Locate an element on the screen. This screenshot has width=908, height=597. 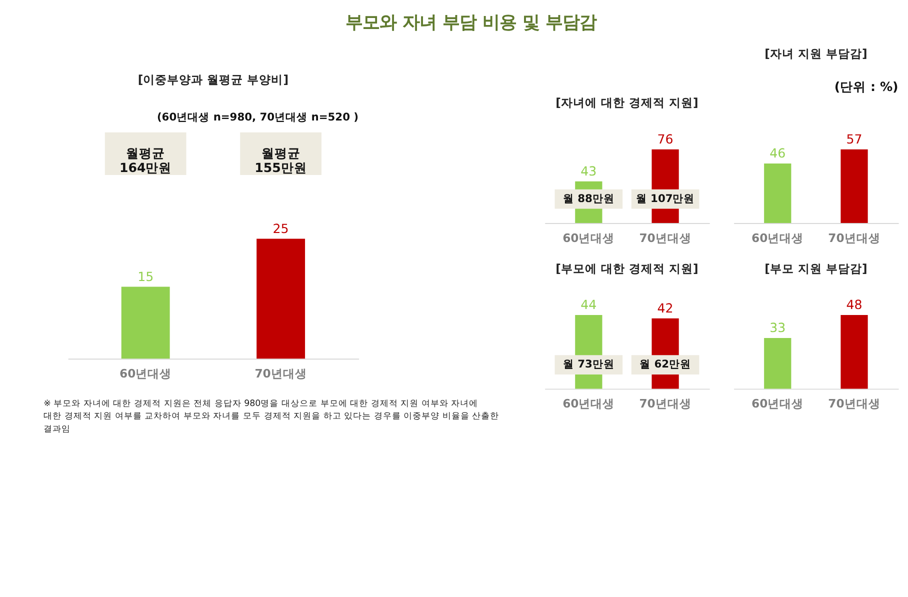
text: 부모와 자녀 부담 비용 및 부담감 is located at coordinates (471, 23).